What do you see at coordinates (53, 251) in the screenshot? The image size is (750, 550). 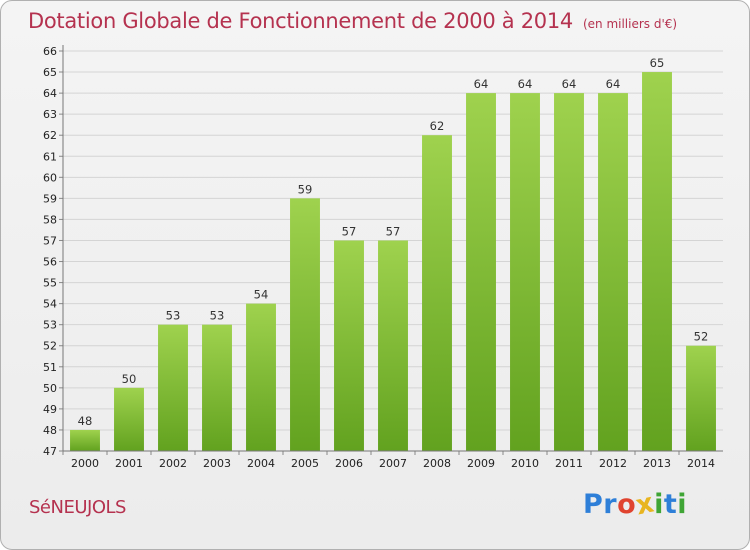 I see `y-axis-ticks: 47 48 49 50 51 52 53 54 55 56 57 58 59 60 61 62 63 64 65 66` at bounding box center [53, 251].